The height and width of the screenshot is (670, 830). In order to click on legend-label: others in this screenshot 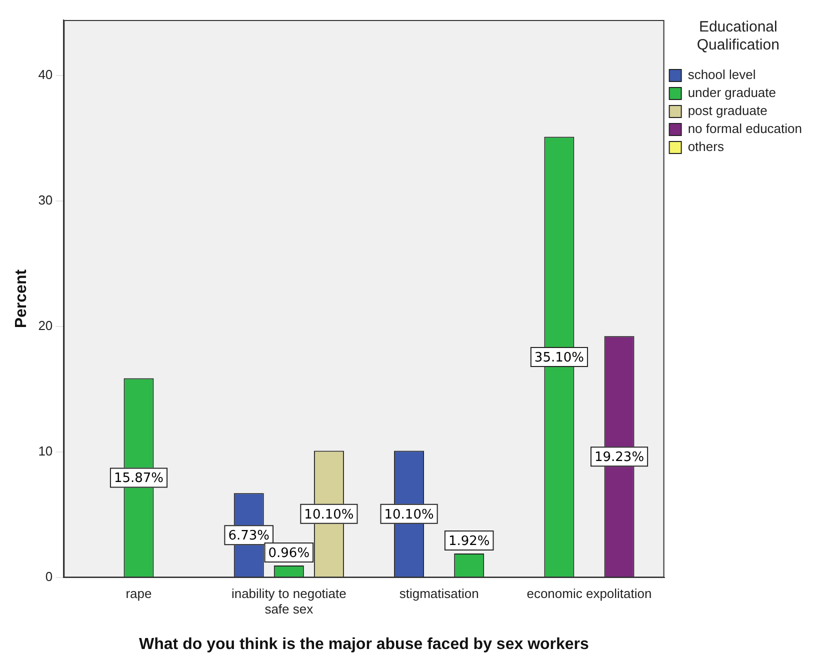, I will do `click(706, 146)`.